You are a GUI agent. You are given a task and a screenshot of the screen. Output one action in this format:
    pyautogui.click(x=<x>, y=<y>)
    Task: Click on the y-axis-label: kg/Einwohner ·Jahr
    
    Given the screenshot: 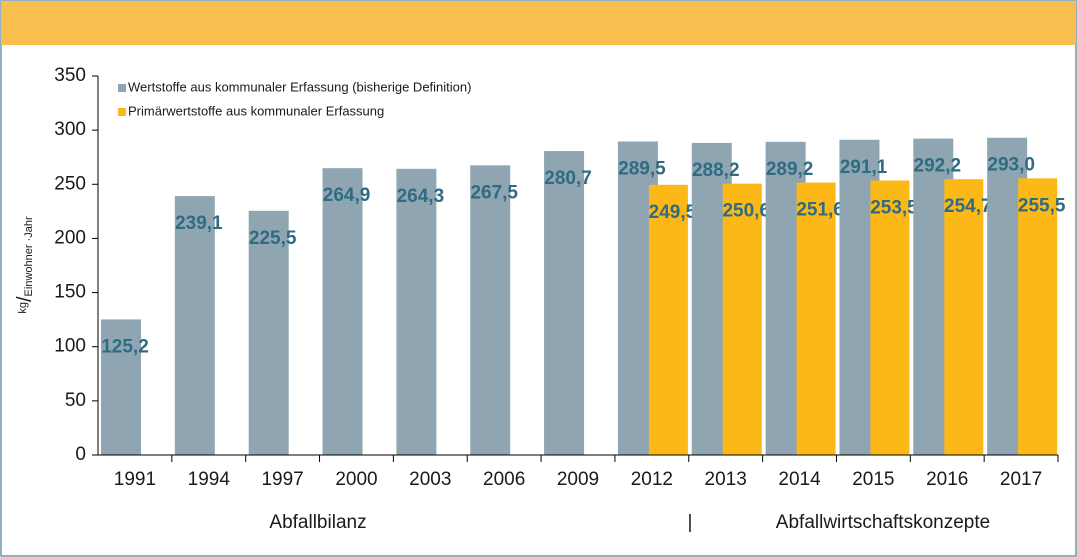 What is the action you would take?
    pyautogui.click(x=25, y=265)
    